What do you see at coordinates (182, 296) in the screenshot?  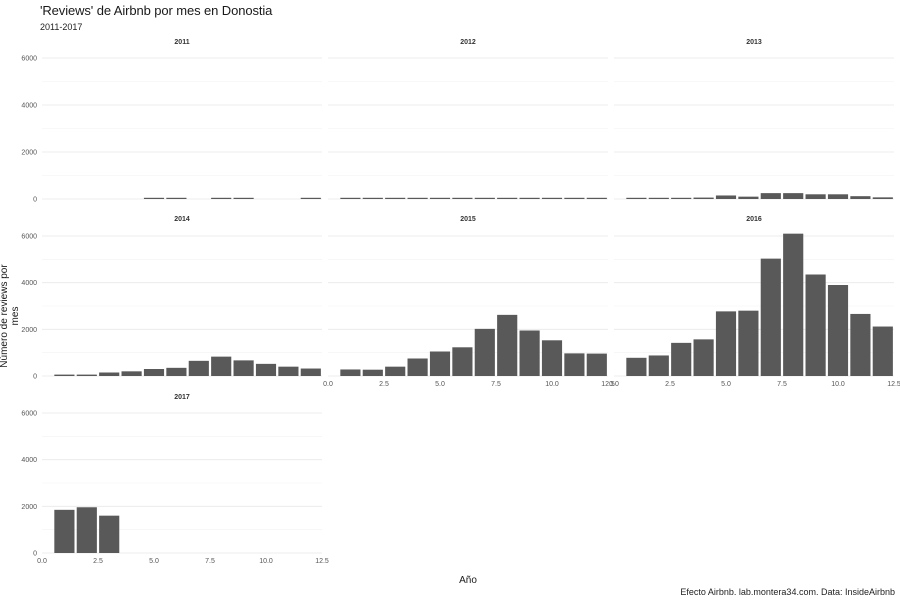 I see `facet-panel-2014: 2014` at bounding box center [182, 296].